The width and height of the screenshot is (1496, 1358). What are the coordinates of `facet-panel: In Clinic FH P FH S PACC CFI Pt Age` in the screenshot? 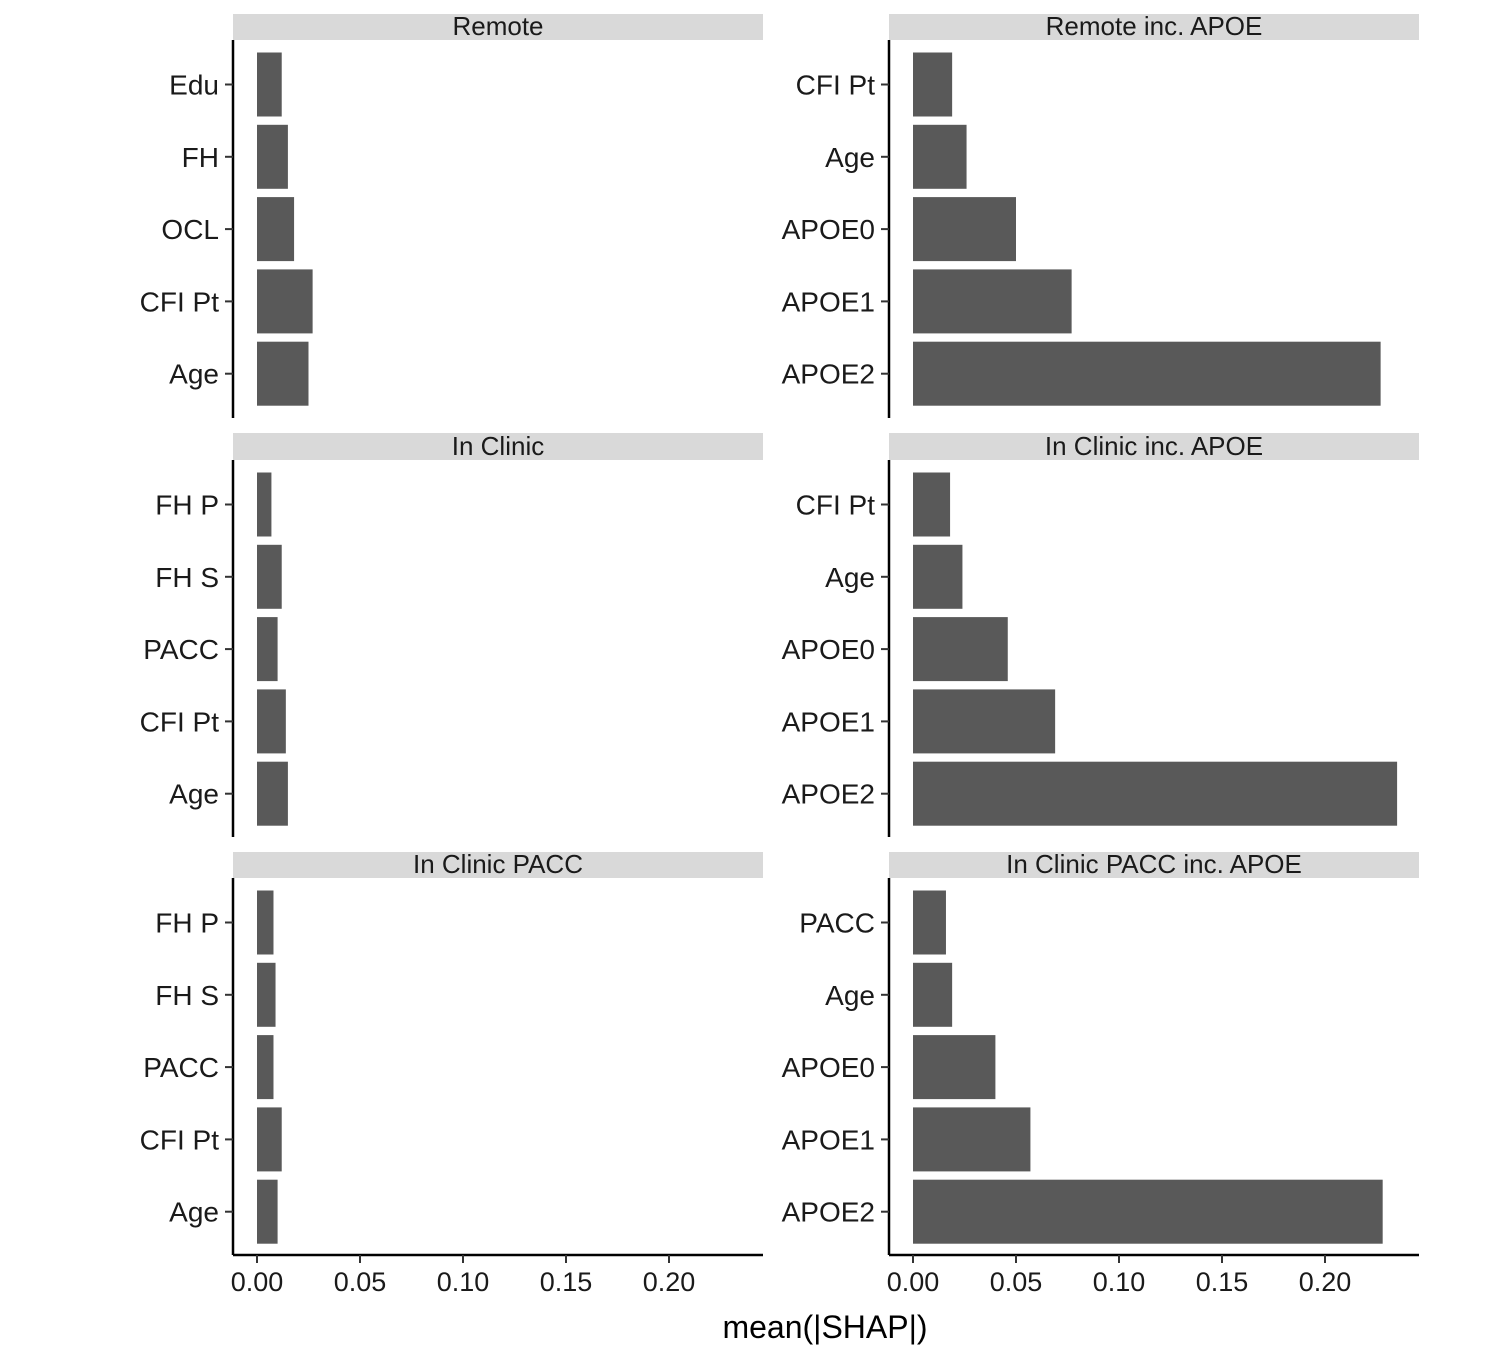 It's located at (451, 634).